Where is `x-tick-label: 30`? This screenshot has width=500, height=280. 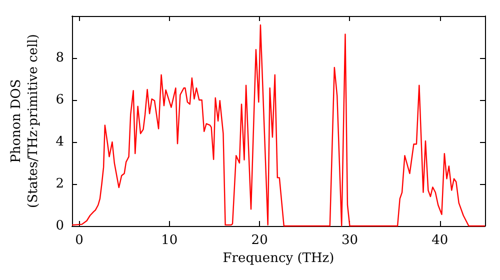
x-tick-label: 30 is located at coordinates (349, 240).